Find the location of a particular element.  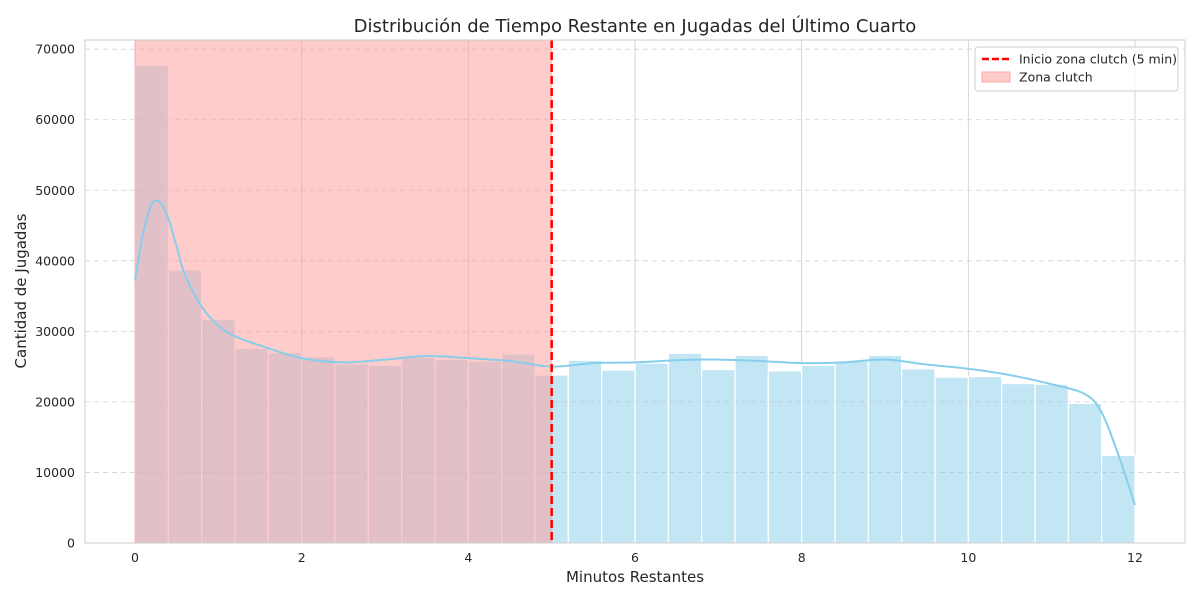

legend-label-clutch-zone: Zona clutch is located at coordinates (1056, 77).